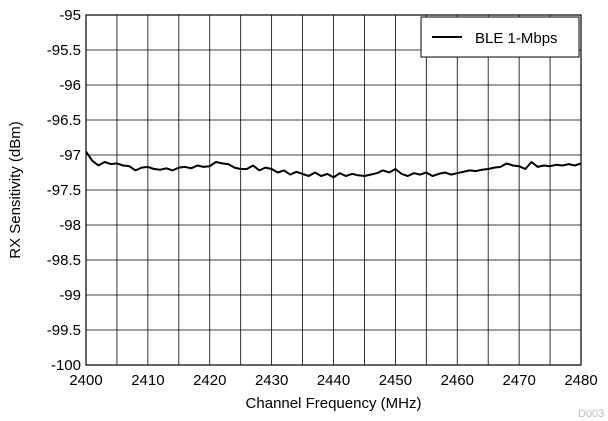 Image resolution: width=608 pixels, height=421 pixels. What do you see at coordinates (209, 380) in the screenshot?
I see `x-tick-label: 2420` at bounding box center [209, 380].